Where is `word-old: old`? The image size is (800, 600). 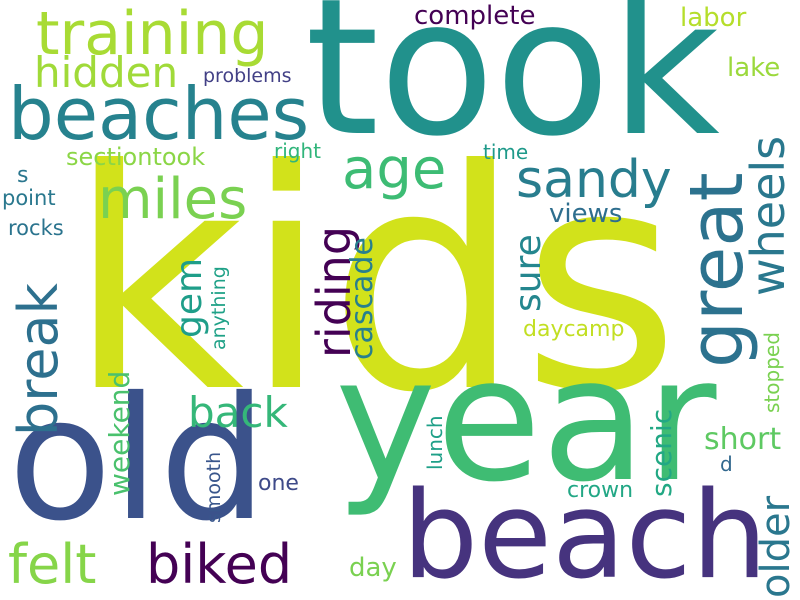 word-old: old is located at coordinates (138, 460).